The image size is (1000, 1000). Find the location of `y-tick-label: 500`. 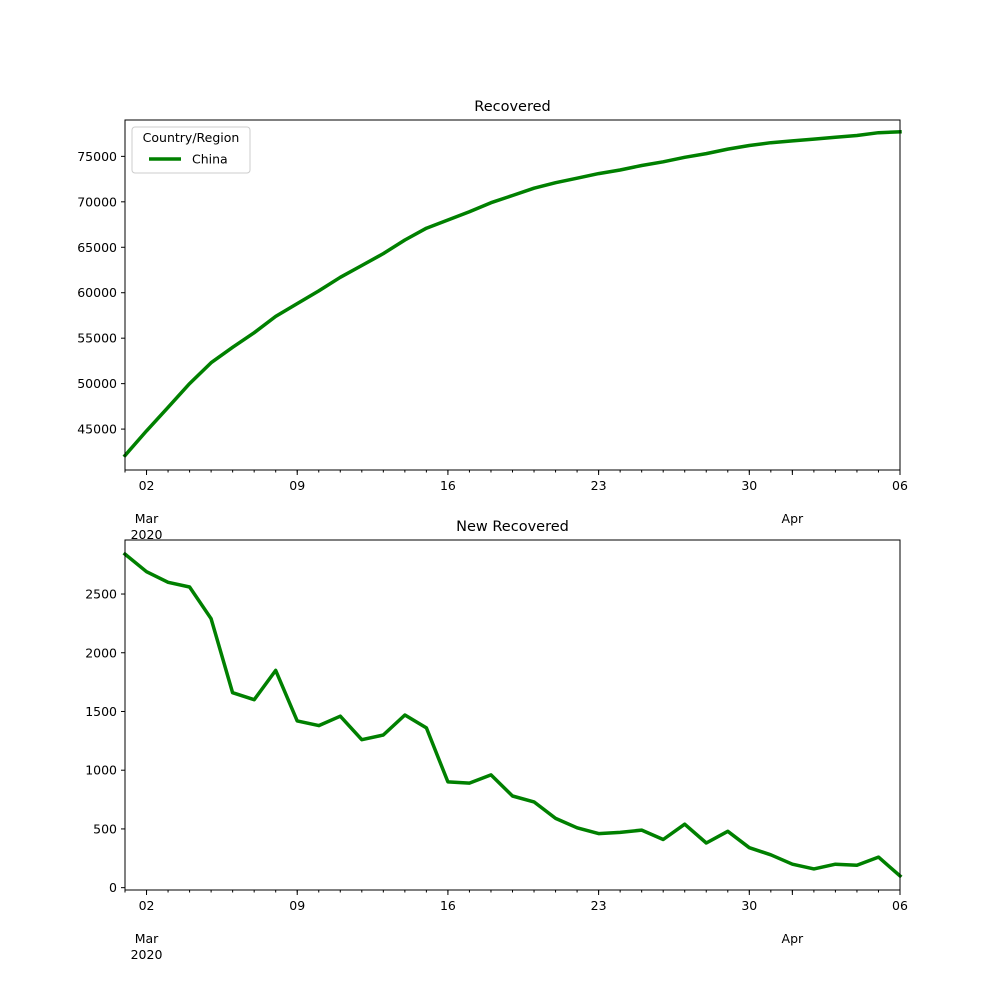

y-tick-label: 500 is located at coordinates (105, 828).